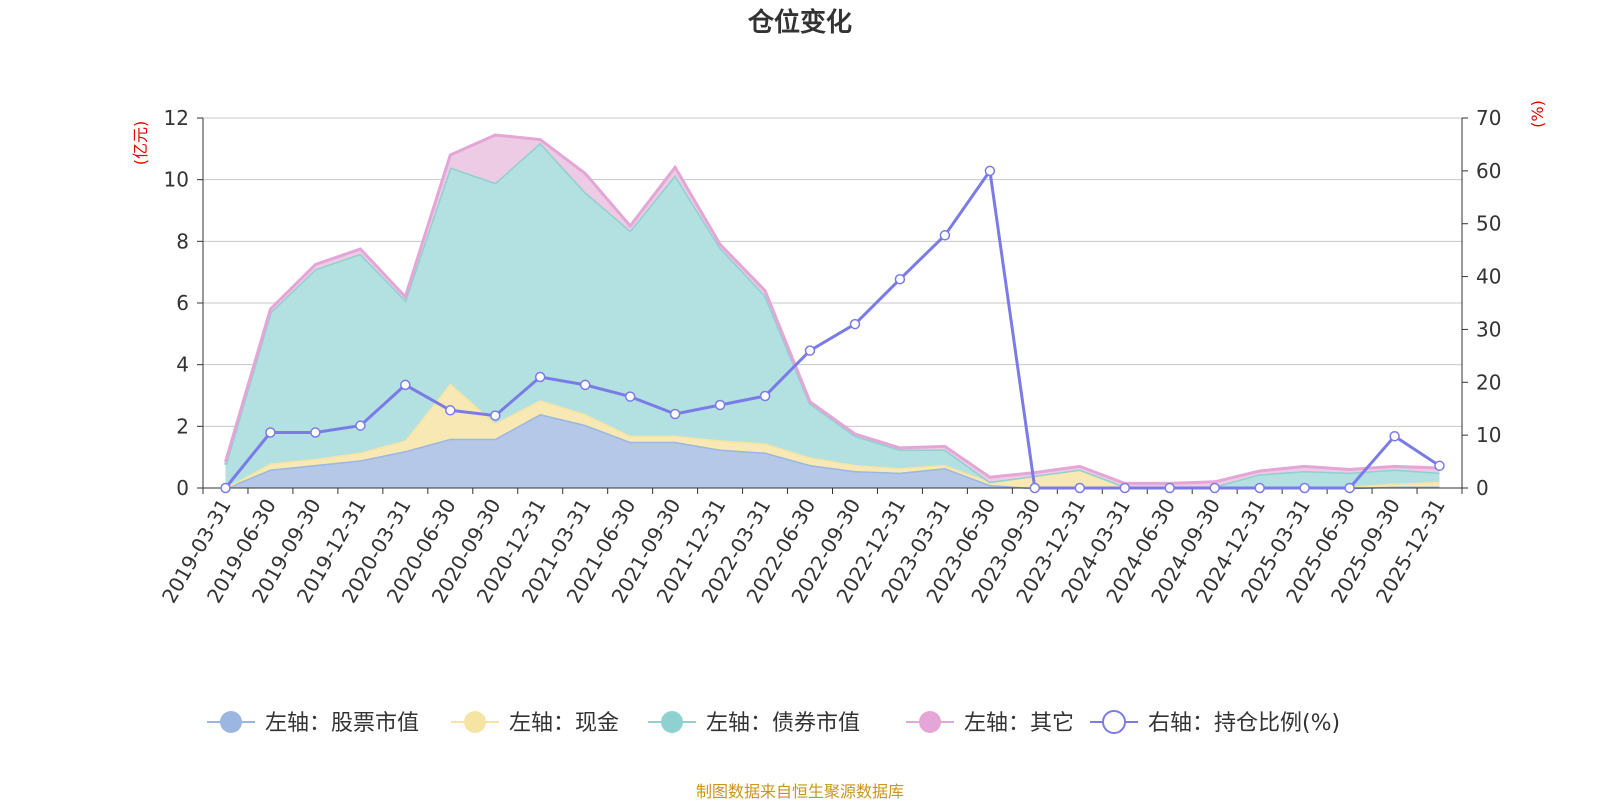  Describe the element at coordinates (1488, 329) in the screenshot. I see `right-tick-label: 30` at that location.